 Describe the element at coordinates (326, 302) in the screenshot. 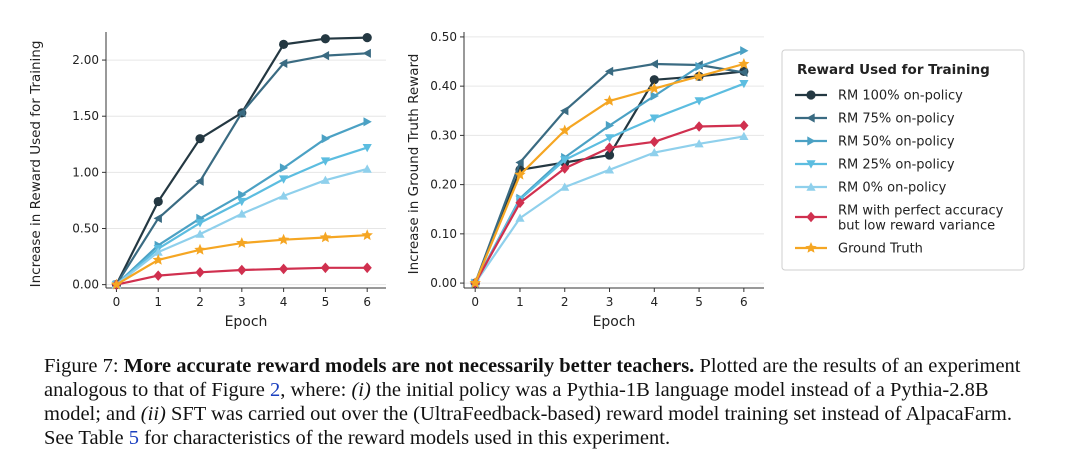

I see `left-x-tick-label: 5` at that location.